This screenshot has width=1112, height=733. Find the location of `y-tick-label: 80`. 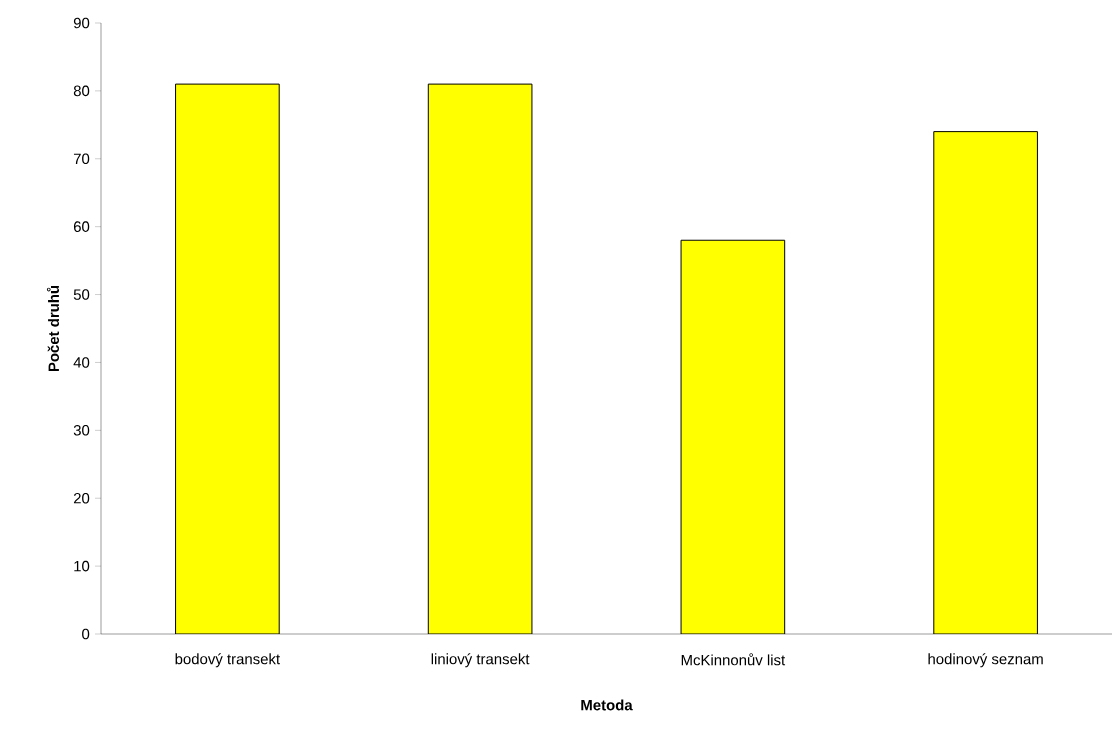

y-tick-label: 80 is located at coordinates (81, 91).